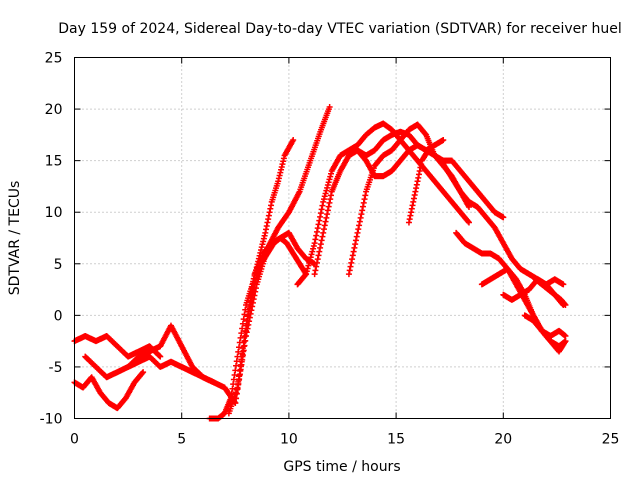 The image size is (640, 480). What do you see at coordinates (54, 162) in the screenshot?
I see `y-tick-label: 15` at bounding box center [54, 162].